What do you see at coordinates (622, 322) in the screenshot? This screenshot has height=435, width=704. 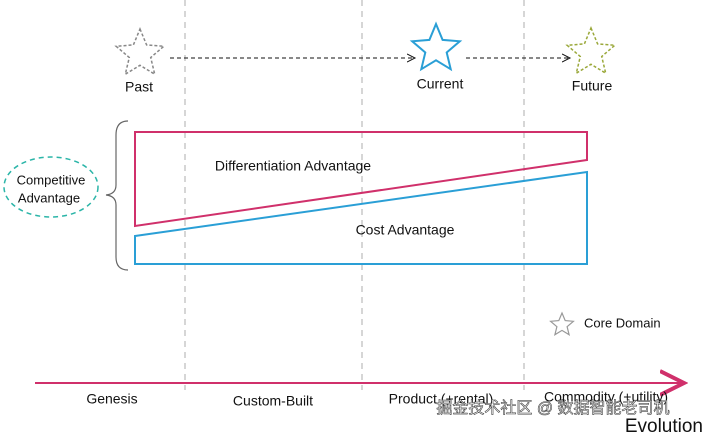 I see `legend-label: Core Domain` at bounding box center [622, 322].